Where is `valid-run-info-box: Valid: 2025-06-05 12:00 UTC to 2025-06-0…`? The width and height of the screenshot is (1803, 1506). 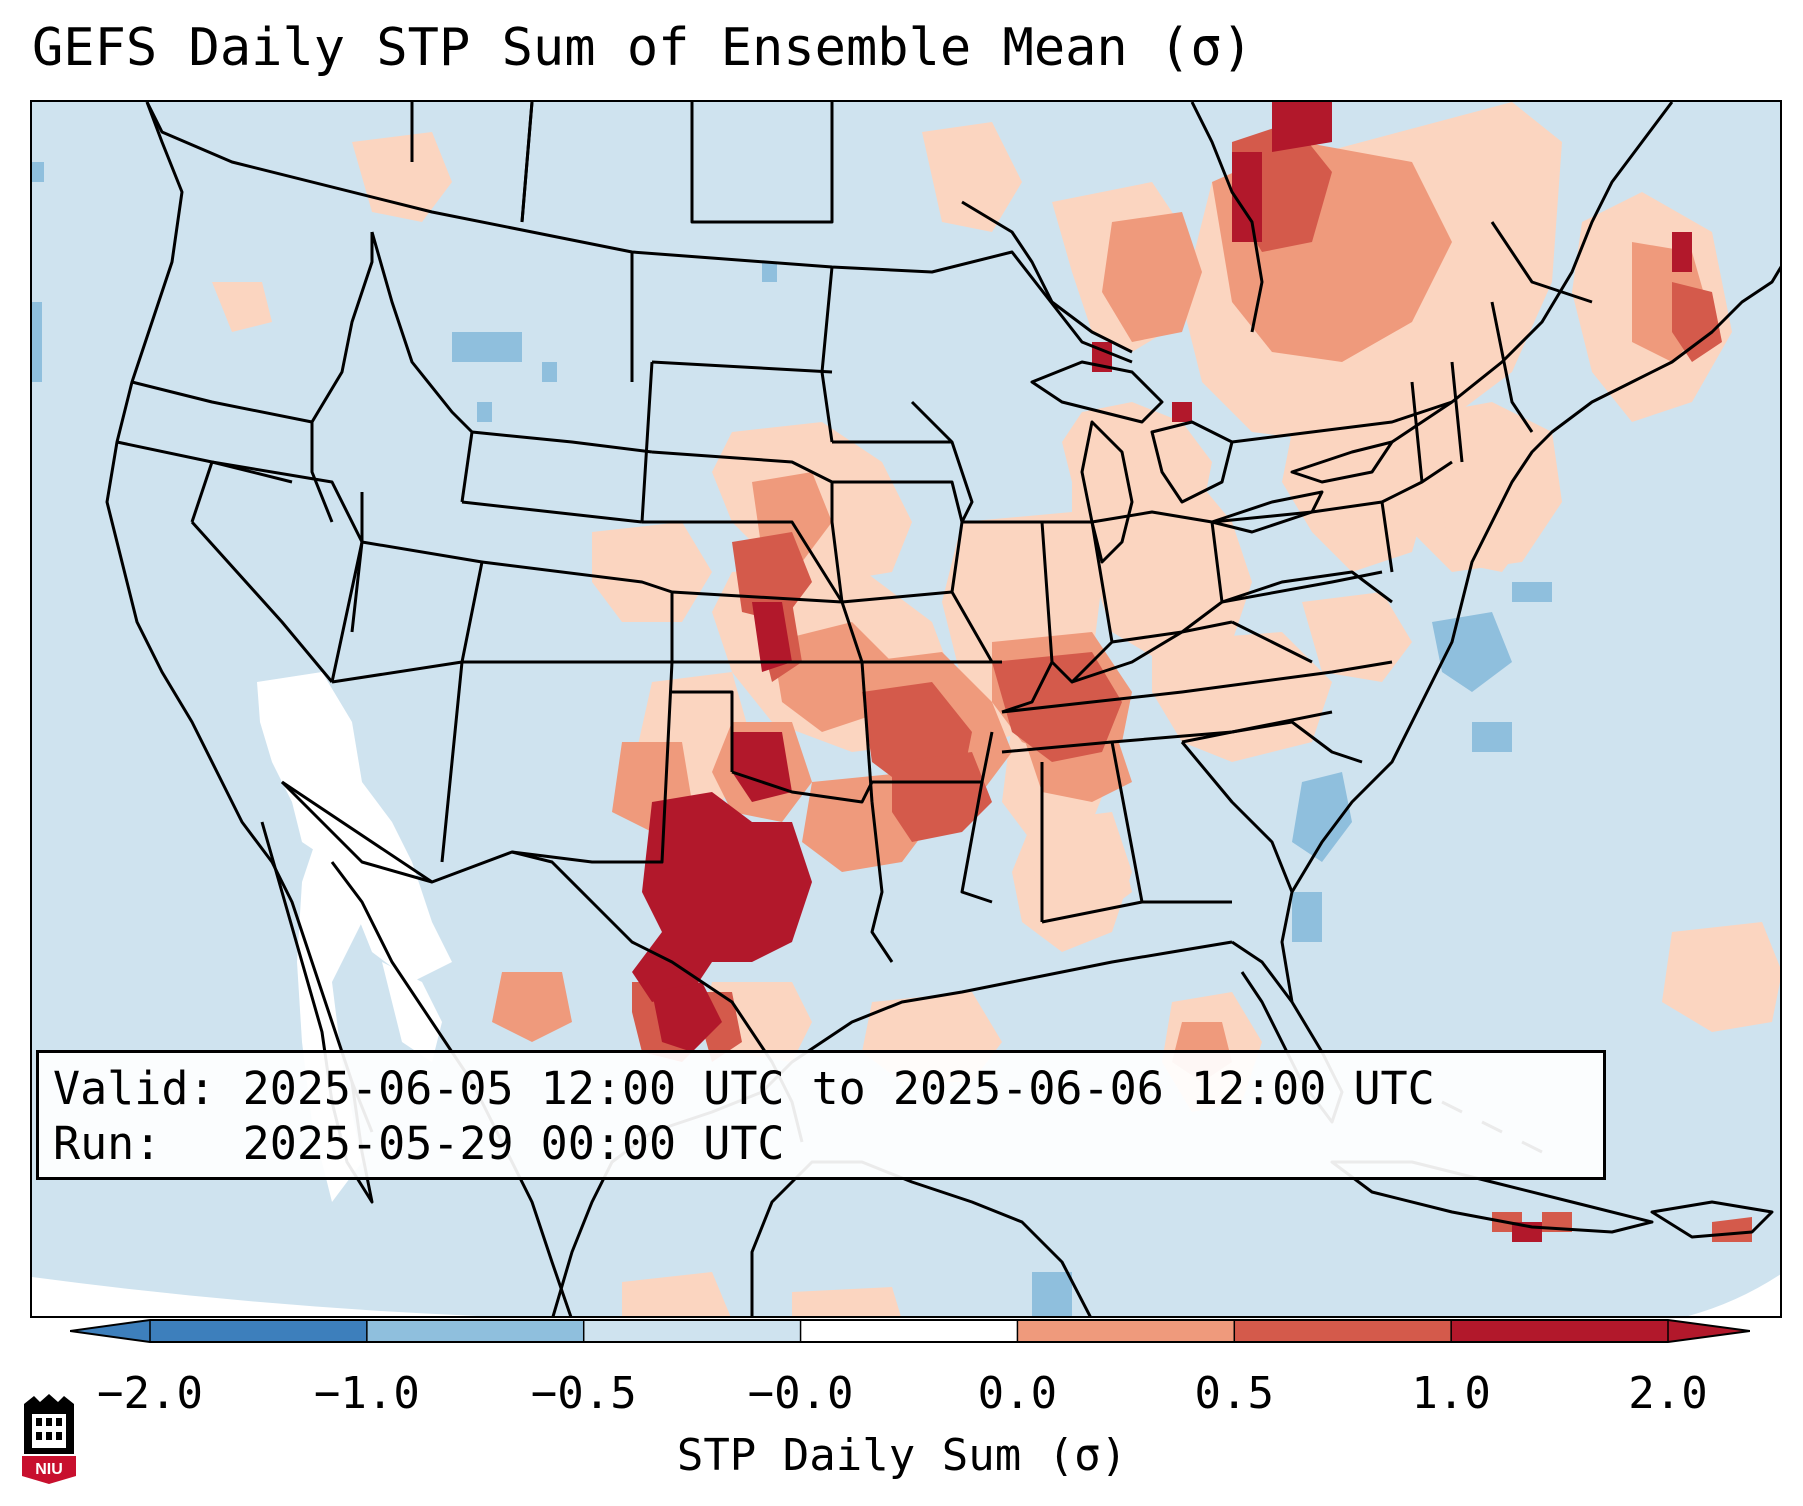 valid-run-info-box: Valid: 2025-06-05 12:00 UTC to 2025-06-0… is located at coordinates (821, 1115).